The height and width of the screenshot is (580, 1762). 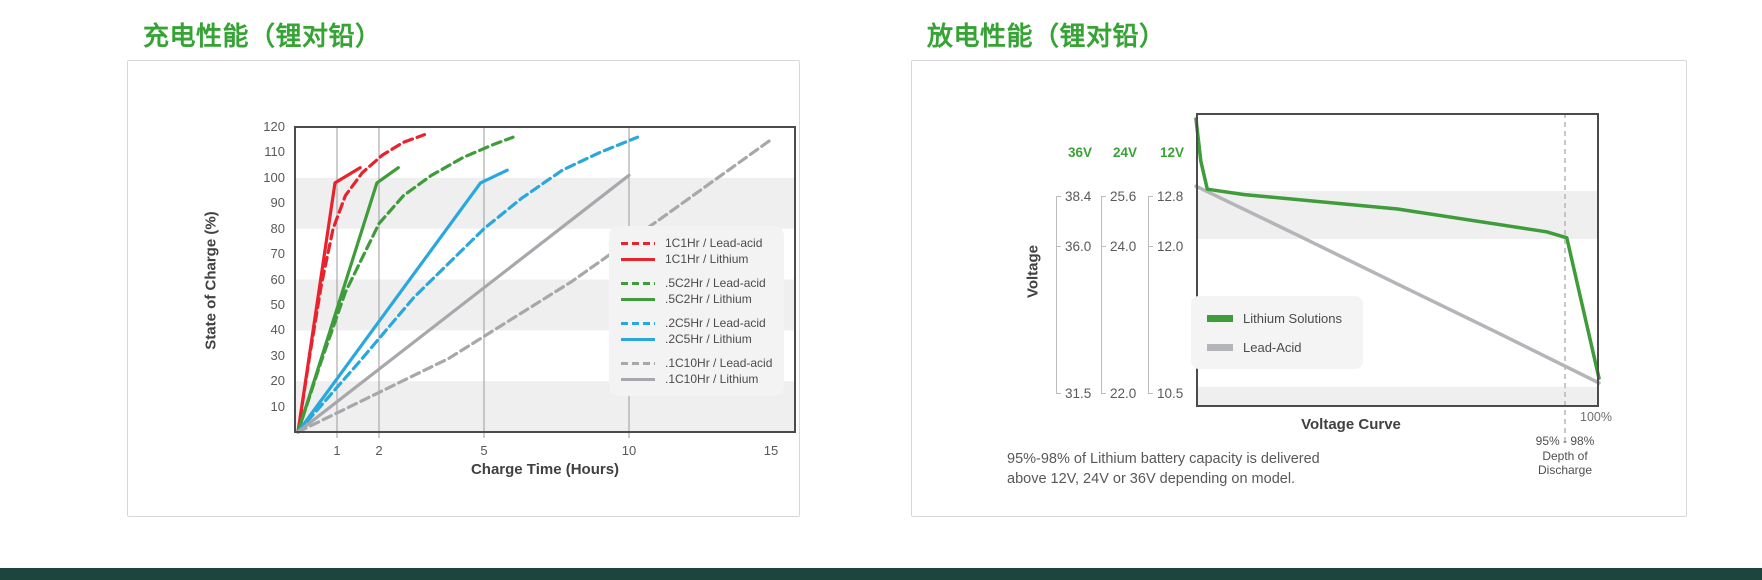 I want to click on y-tick-label: 110, so click(x=274, y=152).